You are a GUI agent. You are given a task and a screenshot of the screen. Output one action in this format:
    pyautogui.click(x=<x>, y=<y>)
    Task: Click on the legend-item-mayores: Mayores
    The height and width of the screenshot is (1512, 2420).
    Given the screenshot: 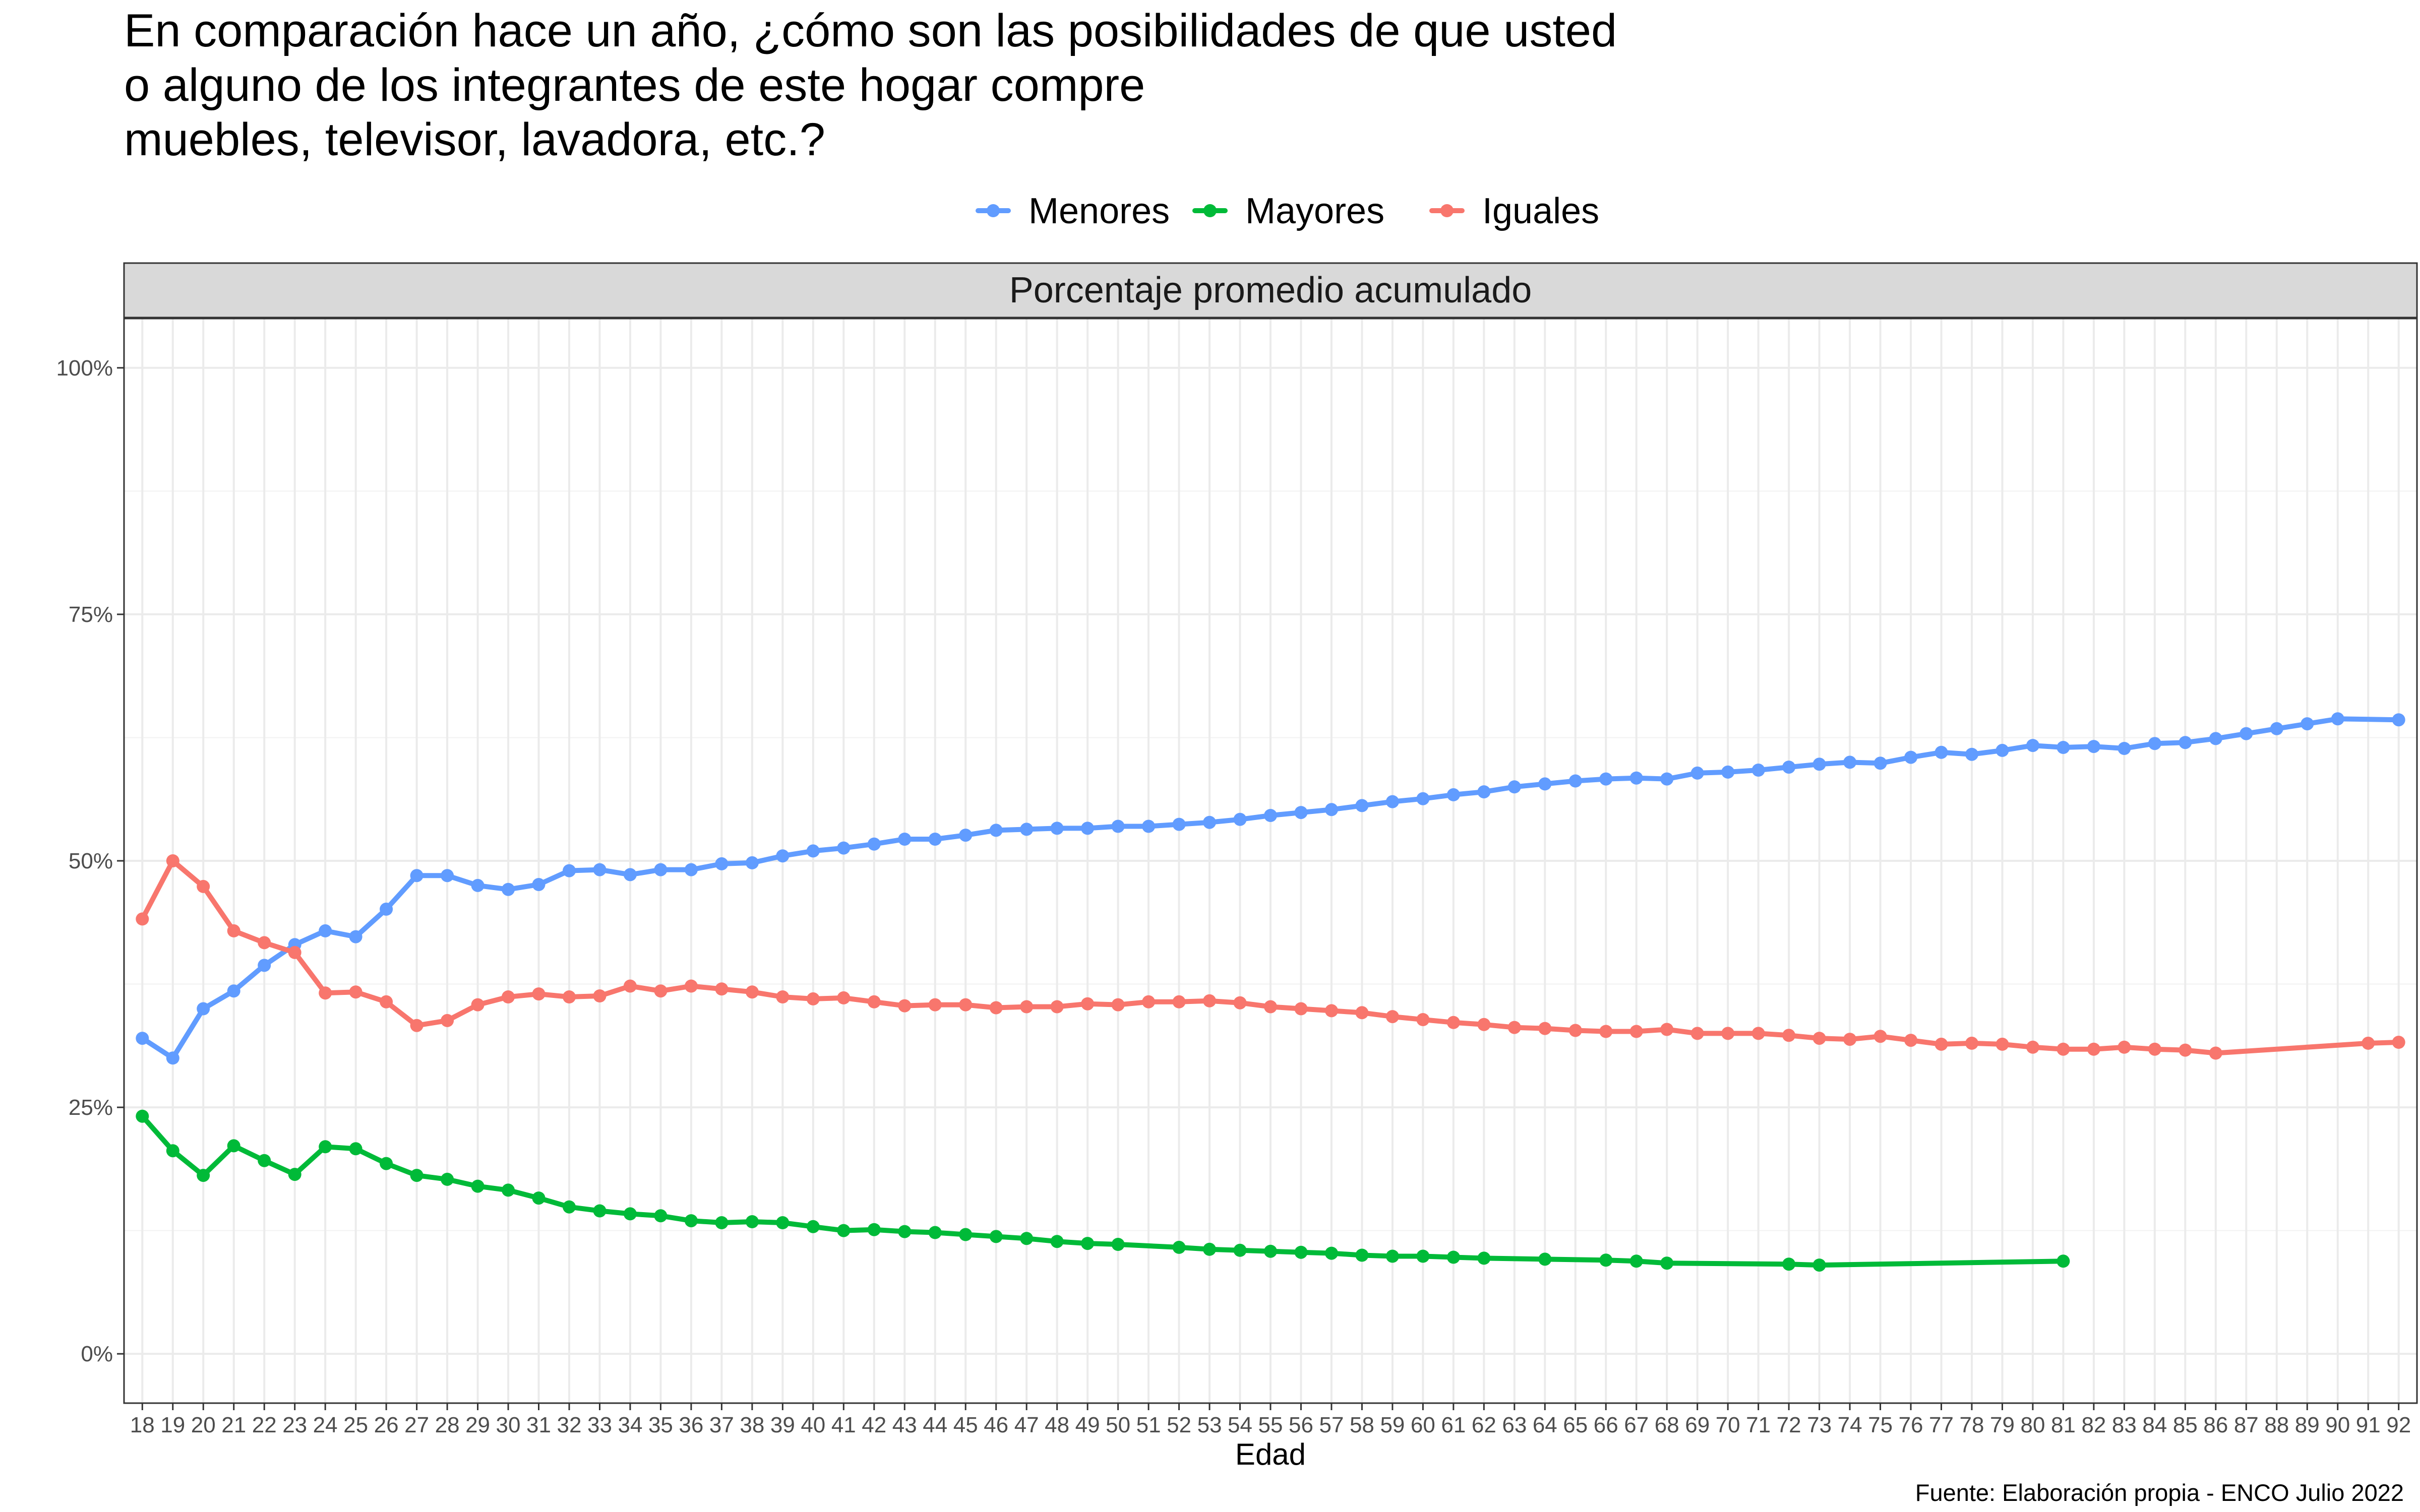 What is the action you would take?
    pyautogui.click(x=1288, y=211)
    